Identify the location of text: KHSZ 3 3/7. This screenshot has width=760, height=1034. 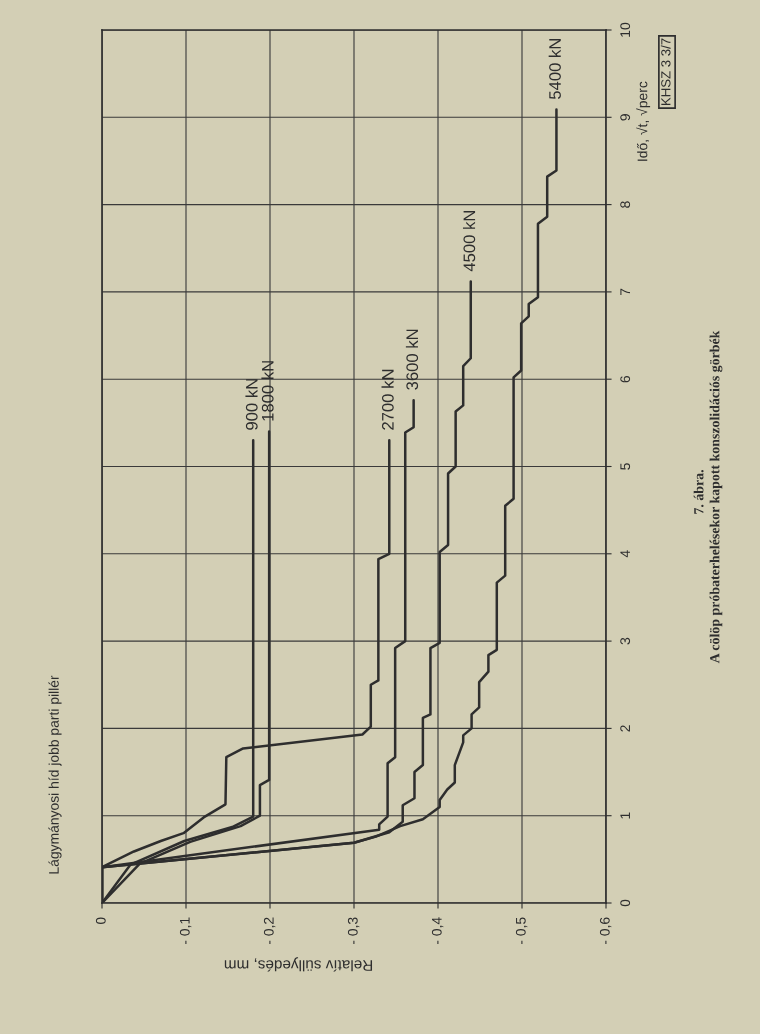
(665, 72).